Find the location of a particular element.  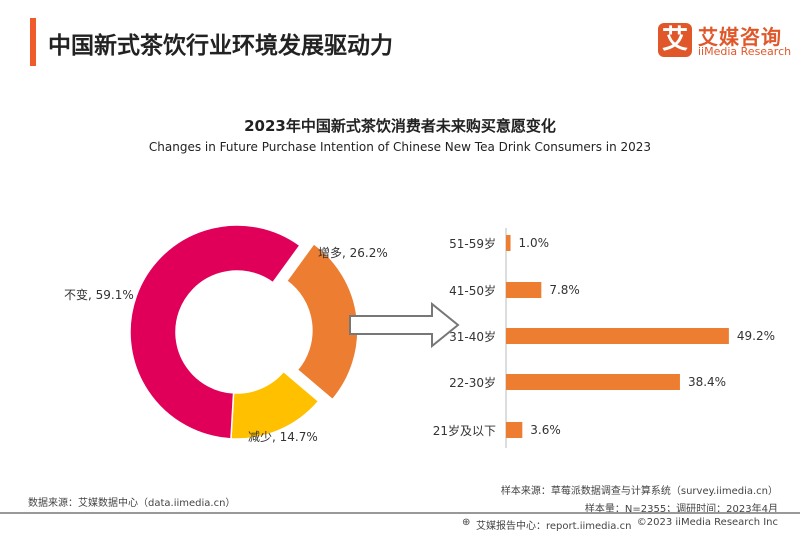

donut-chart is located at coordinates (244, 332).